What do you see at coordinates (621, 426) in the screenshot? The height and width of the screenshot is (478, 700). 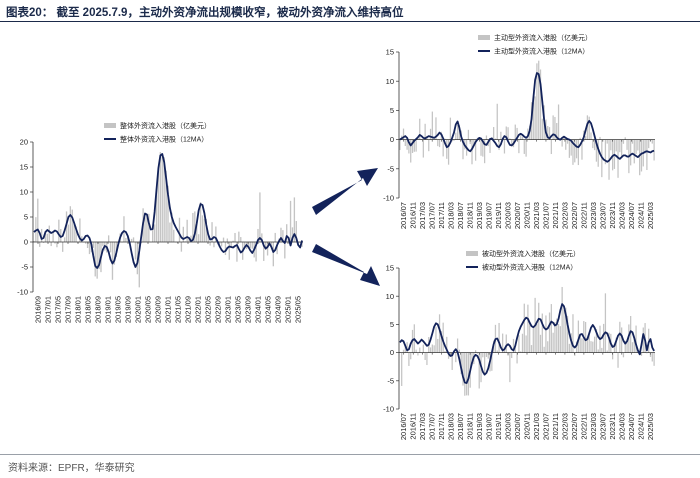 I see `x-tick-label: 2024/03` at bounding box center [621, 426].